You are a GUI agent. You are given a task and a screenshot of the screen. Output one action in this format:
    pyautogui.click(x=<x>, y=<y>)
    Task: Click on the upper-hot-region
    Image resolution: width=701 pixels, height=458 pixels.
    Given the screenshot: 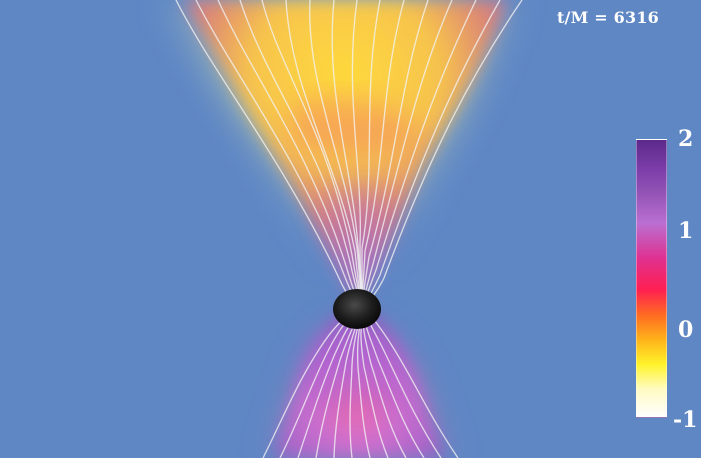 What is the action you would take?
    pyautogui.click(x=357, y=126)
    